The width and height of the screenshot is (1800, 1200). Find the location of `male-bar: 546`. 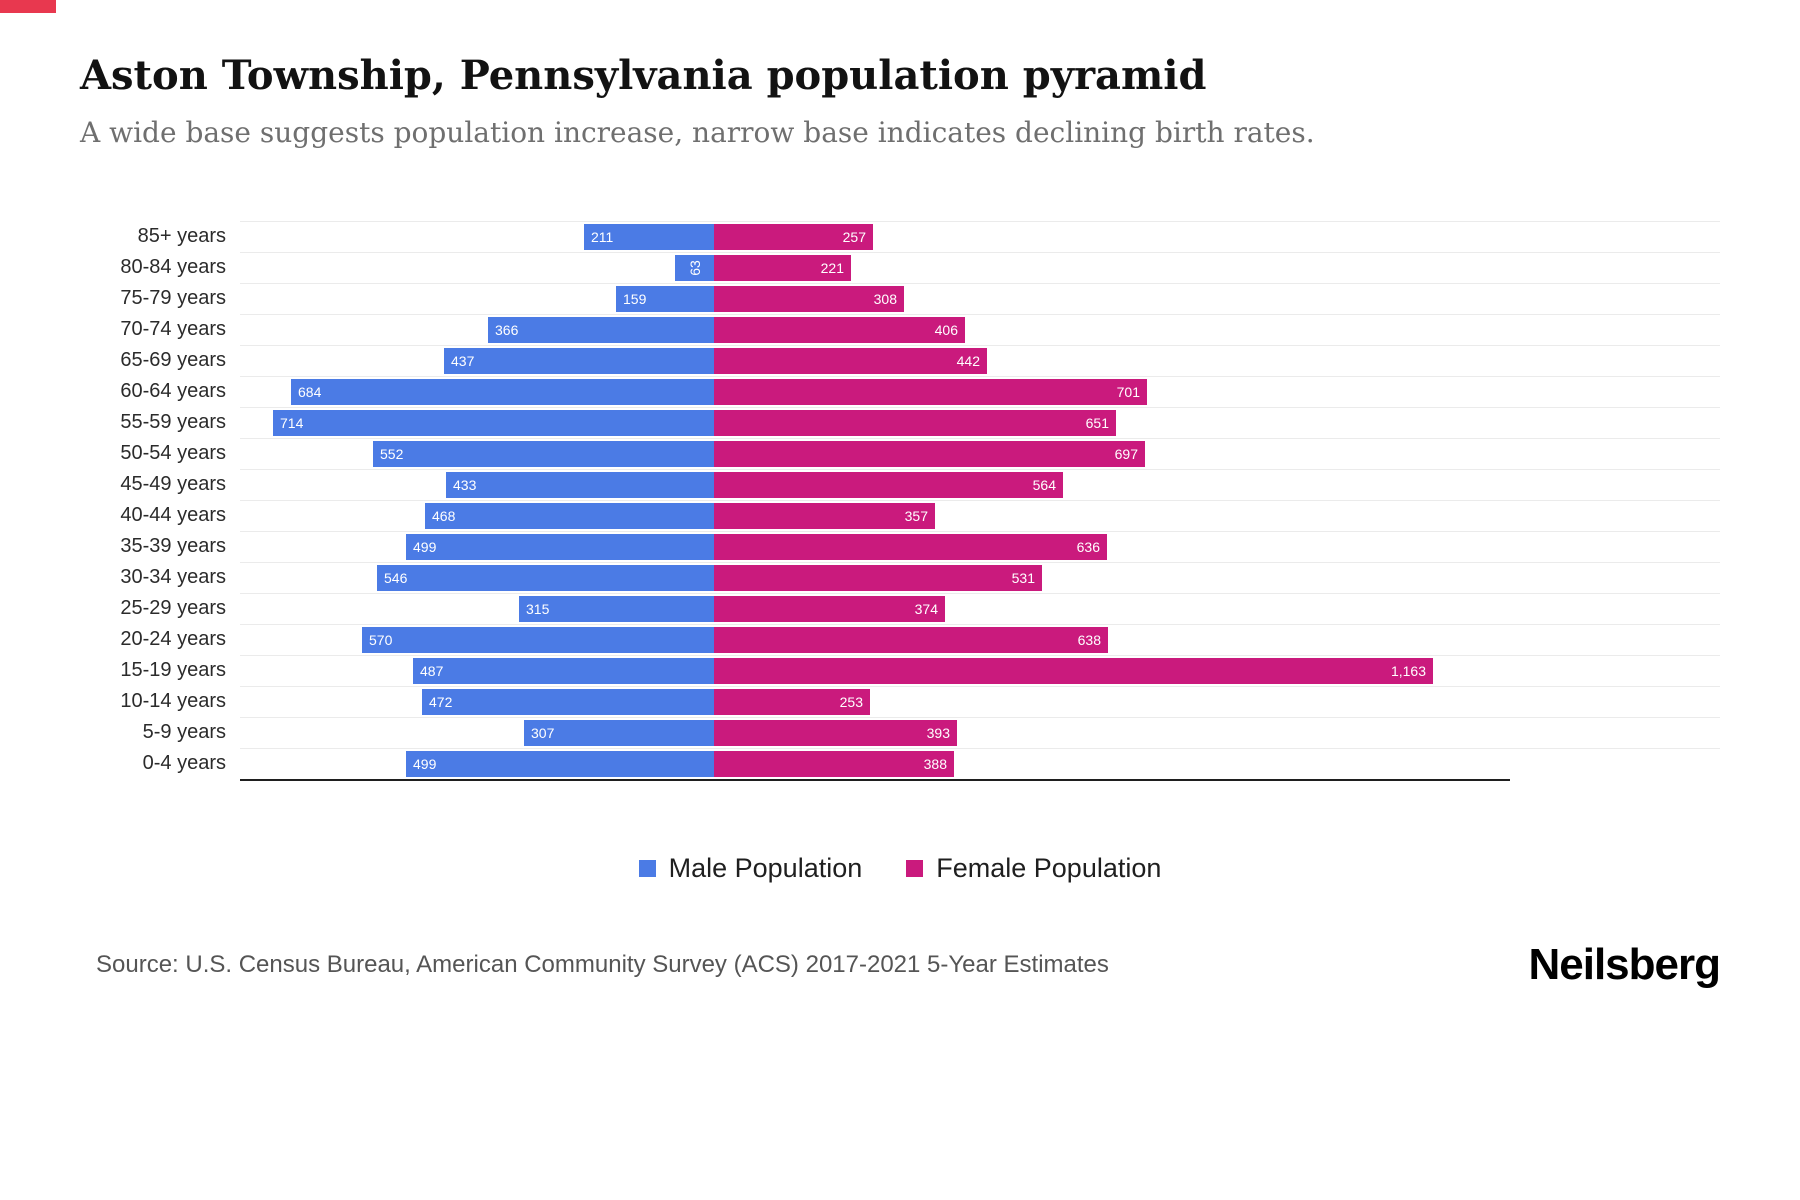

male-bar: 546 is located at coordinates (545, 578).